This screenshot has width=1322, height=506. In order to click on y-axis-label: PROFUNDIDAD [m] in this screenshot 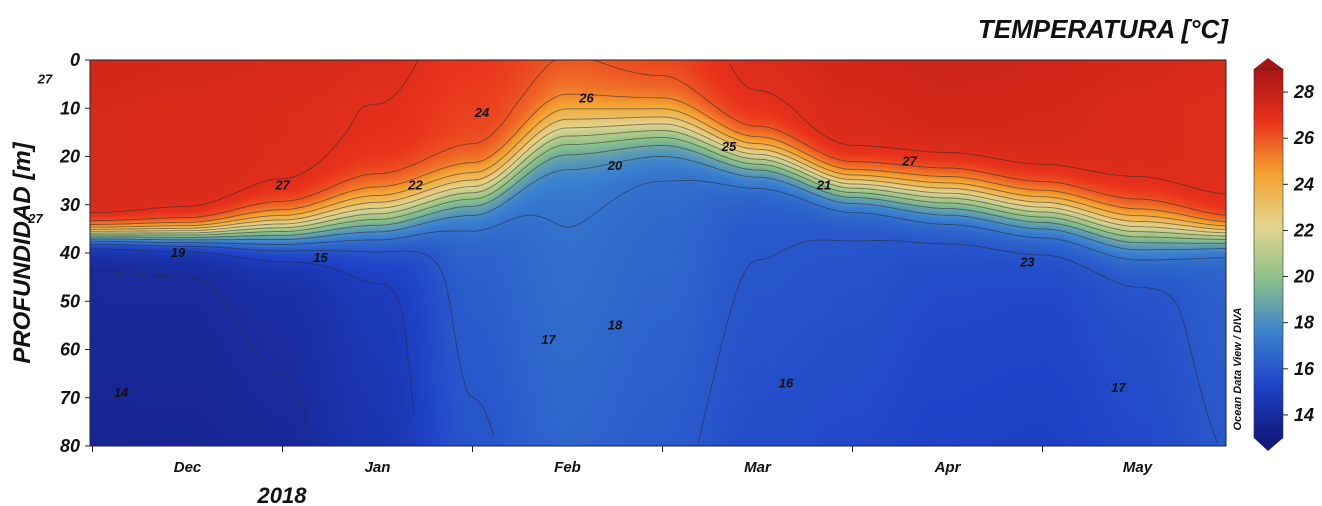, I will do `click(22, 252)`.